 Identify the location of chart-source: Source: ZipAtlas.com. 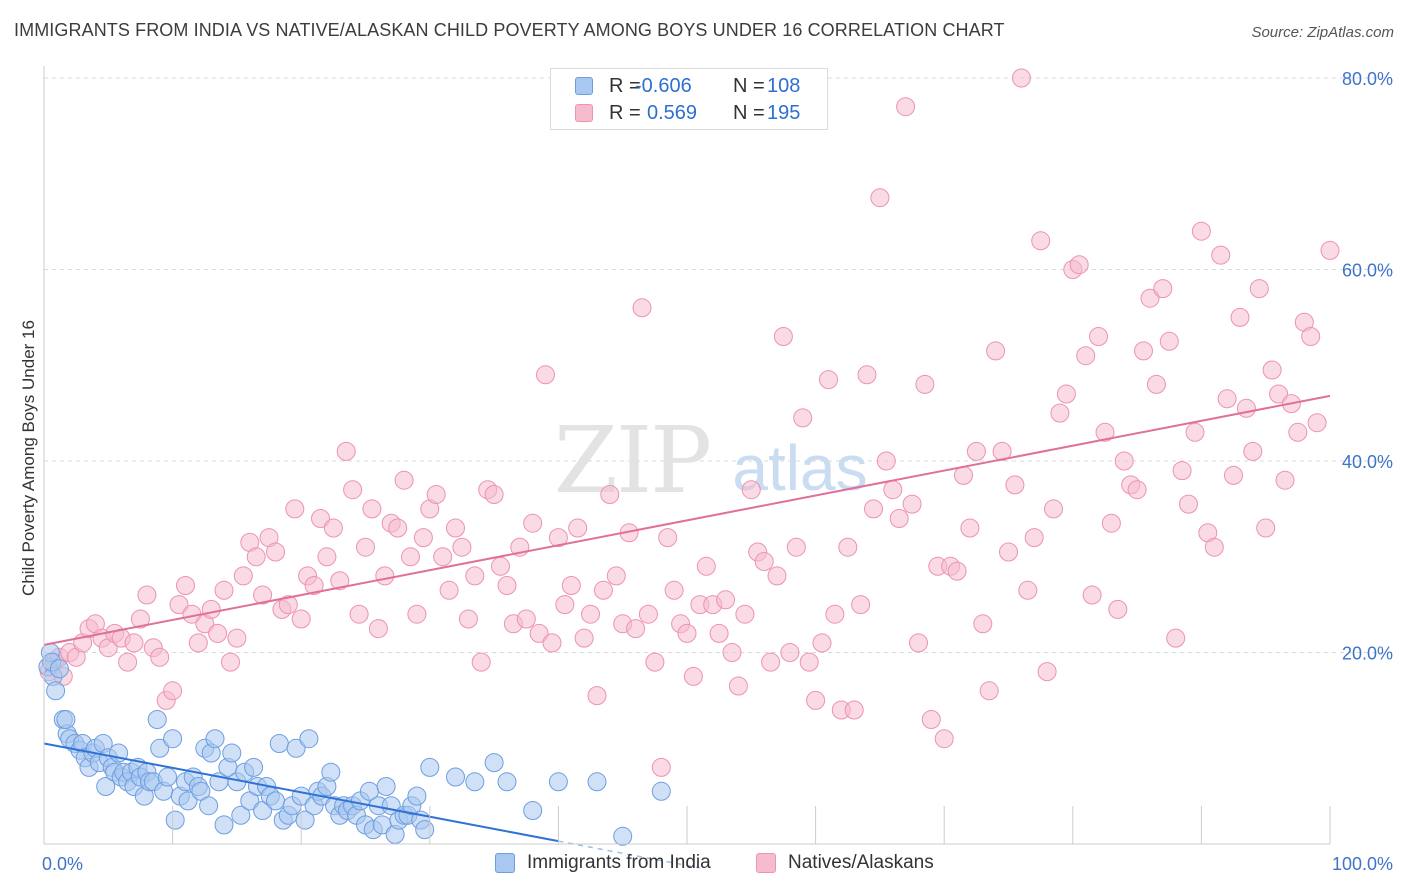
(1322, 32).